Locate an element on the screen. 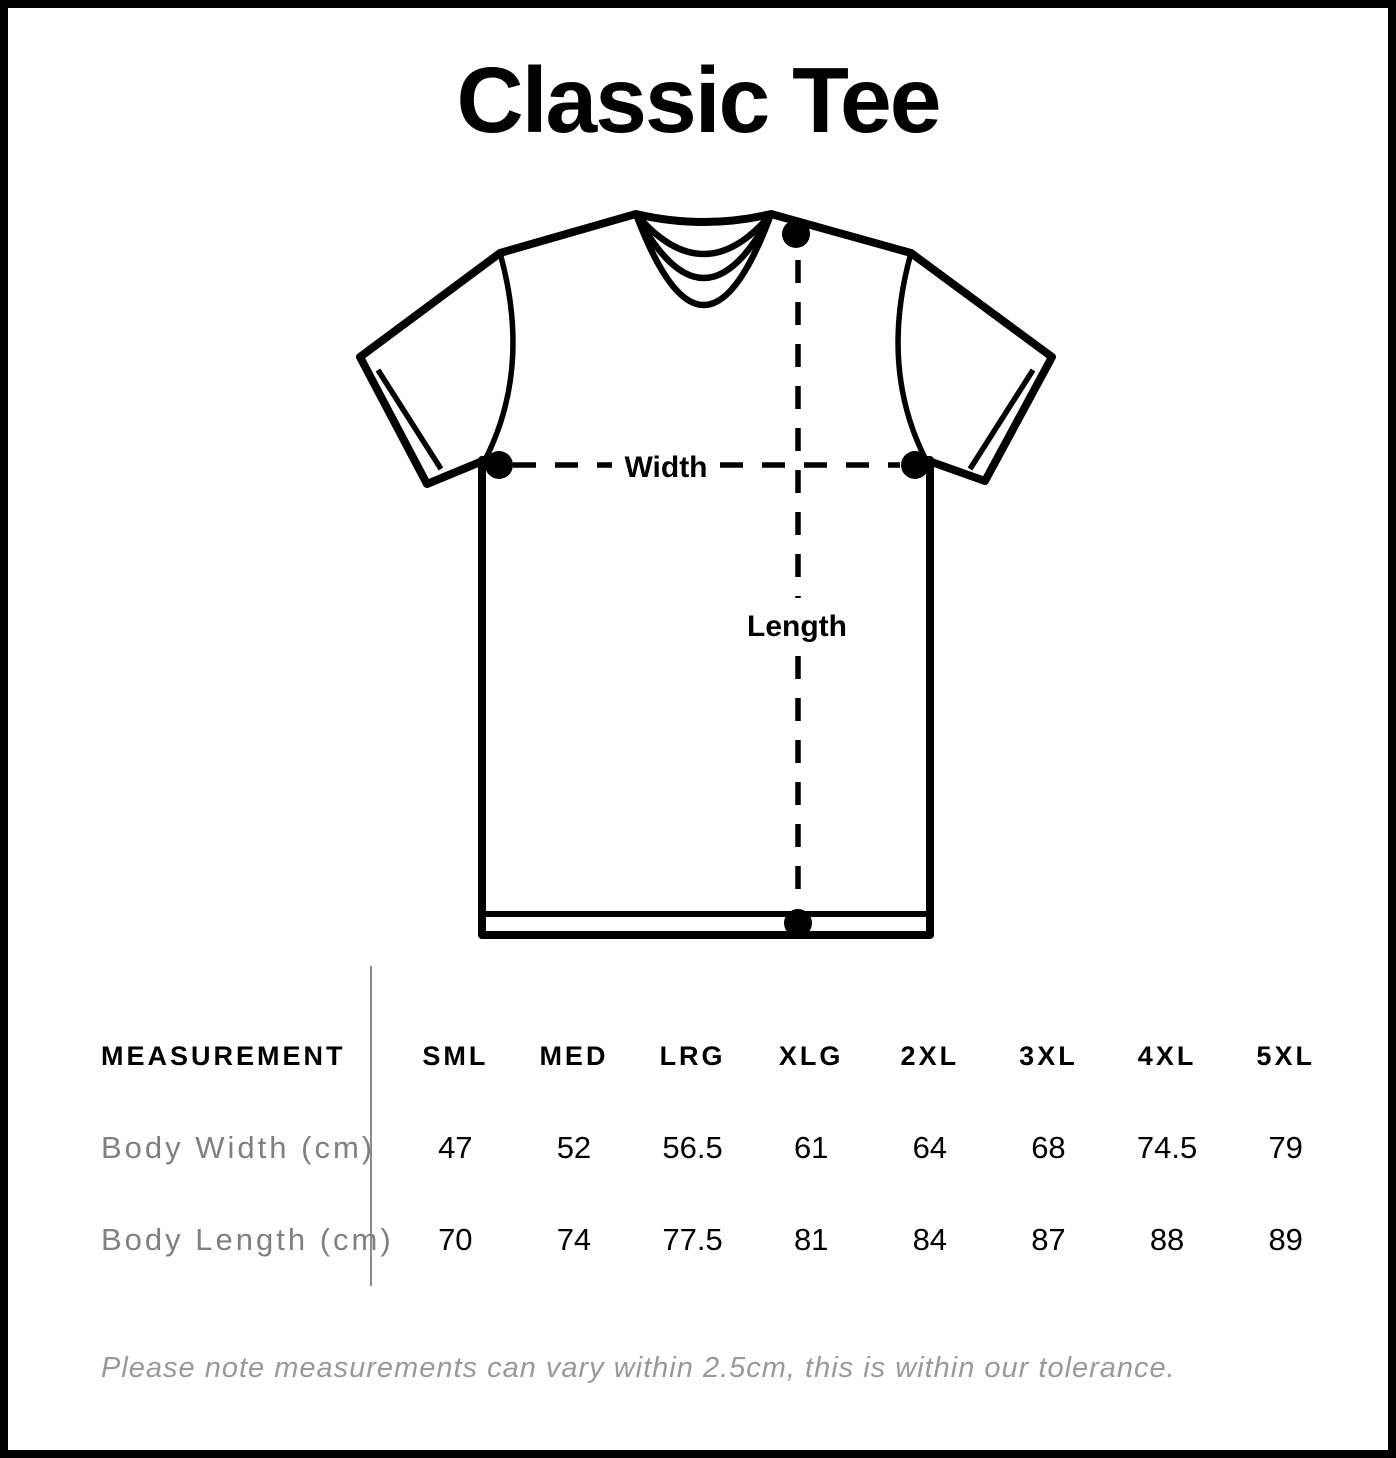 This screenshot has height=1458, width=1396. body-width-value-3xl: 68 is located at coordinates (1048, 1147).